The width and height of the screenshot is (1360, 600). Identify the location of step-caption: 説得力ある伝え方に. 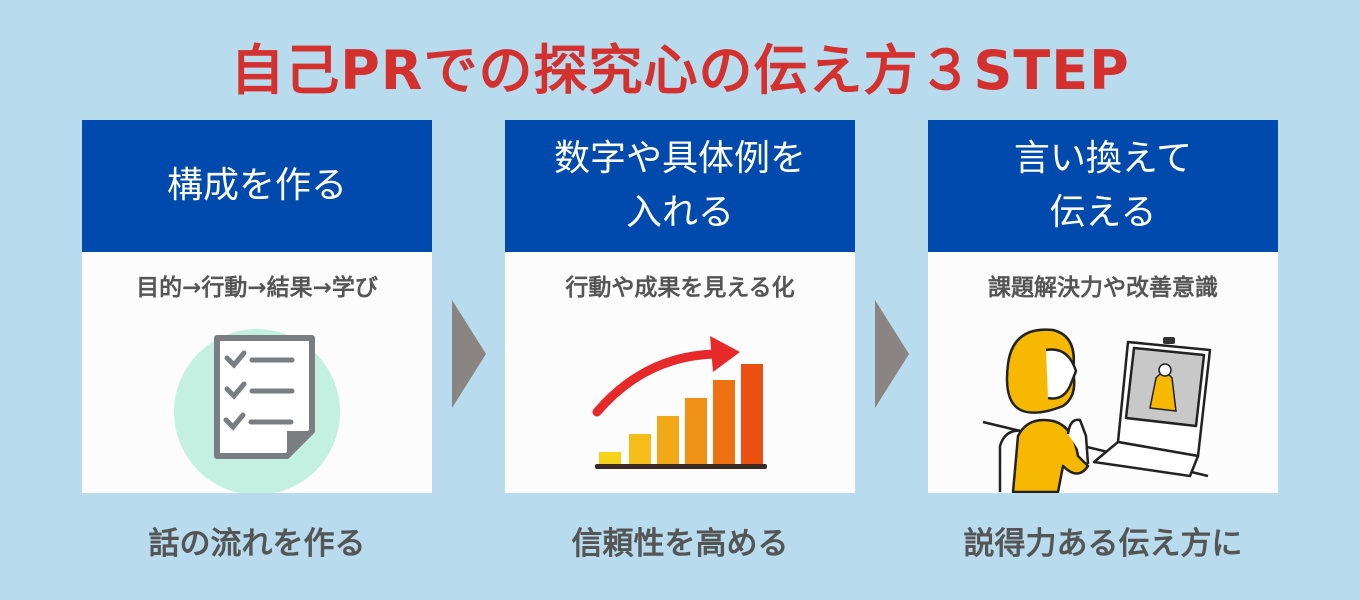
(1103, 544).